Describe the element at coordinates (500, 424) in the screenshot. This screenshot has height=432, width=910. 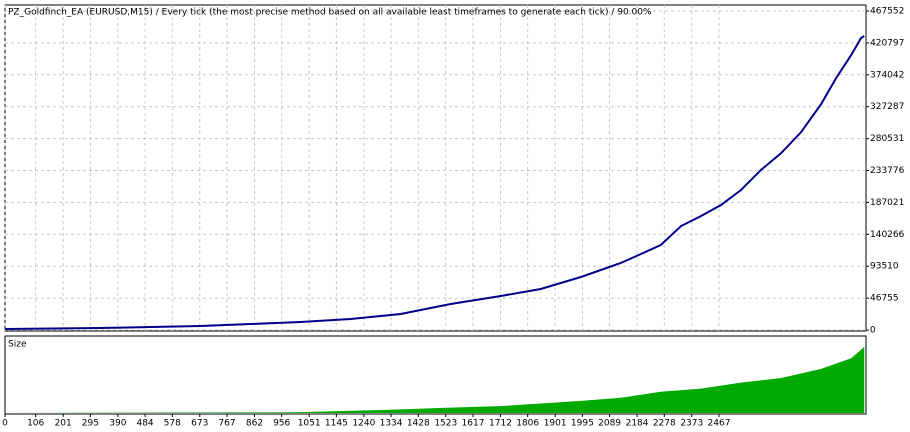
I see `x-tick-label: 1712` at that location.